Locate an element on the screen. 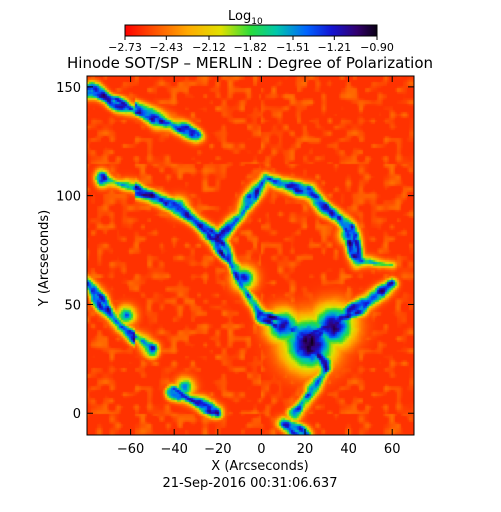 This screenshot has height=512, width=501. colorbar-tick-label: −2.43 is located at coordinates (166, 47).